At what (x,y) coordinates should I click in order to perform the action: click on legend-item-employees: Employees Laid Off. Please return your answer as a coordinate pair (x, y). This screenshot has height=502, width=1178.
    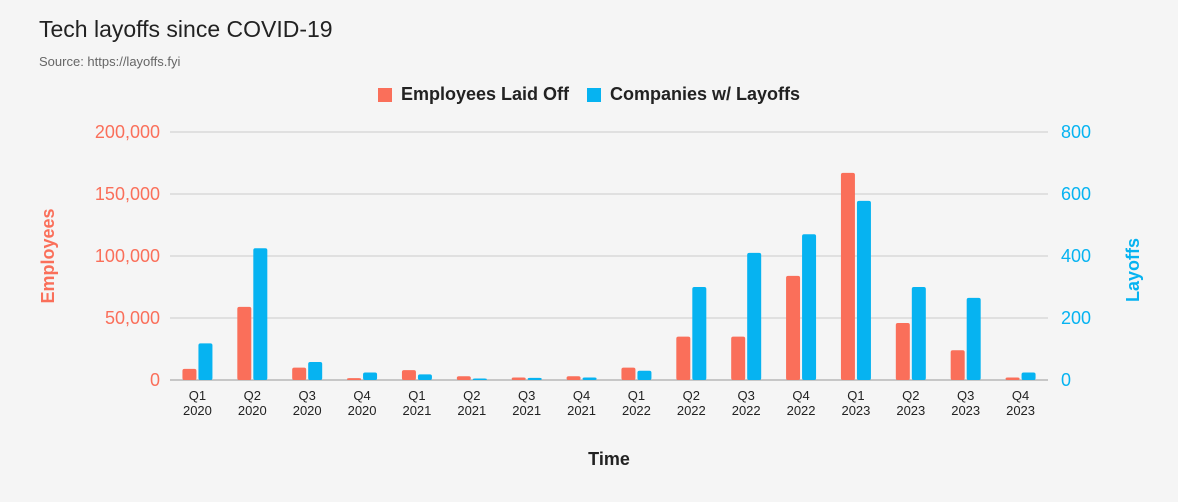
    Looking at the image, I should click on (473, 94).